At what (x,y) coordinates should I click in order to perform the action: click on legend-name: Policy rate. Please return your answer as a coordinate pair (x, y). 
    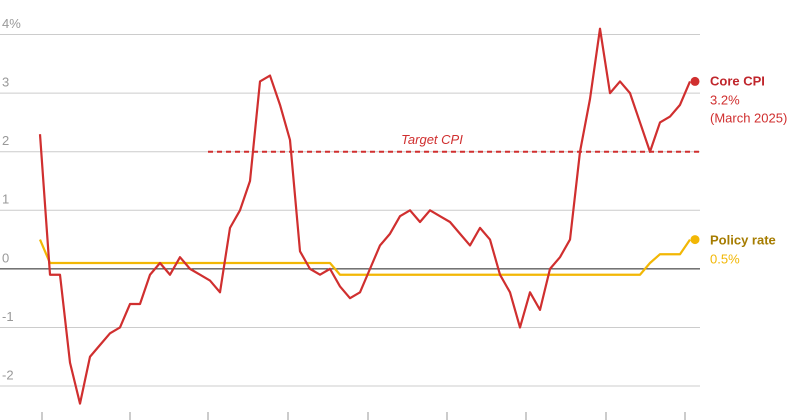
    Looking at the image, I should click on (743, 239).